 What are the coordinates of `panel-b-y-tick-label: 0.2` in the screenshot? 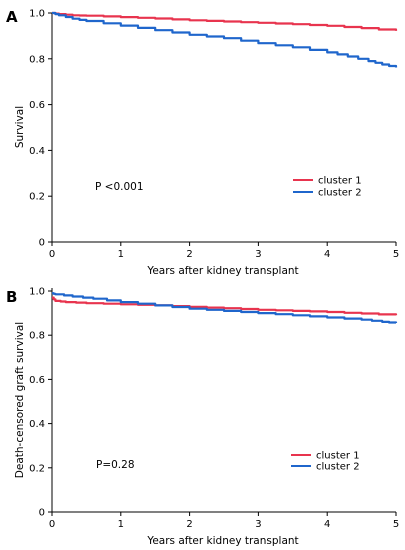 It's located at (37, 468).